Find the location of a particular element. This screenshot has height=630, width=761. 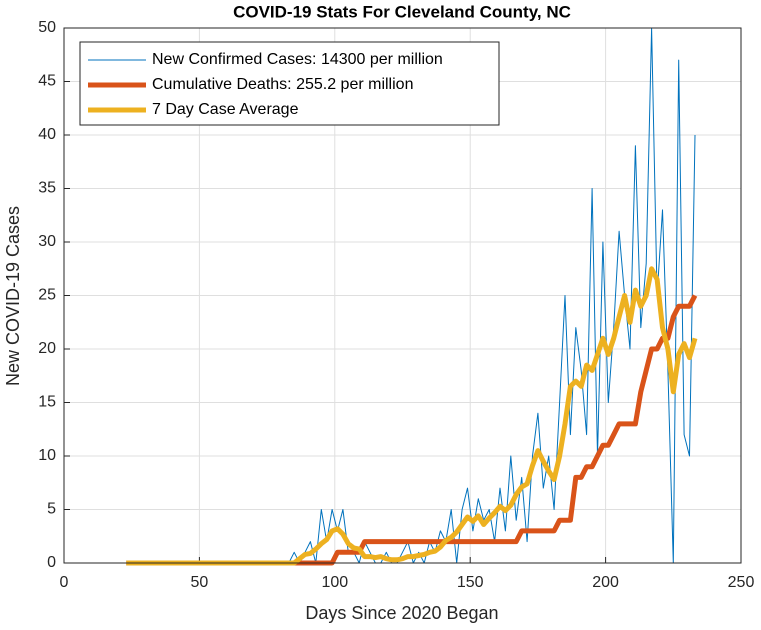

legend-label: Cumulative Deaths: 255.2 per million is located at coordinates (282, 84).